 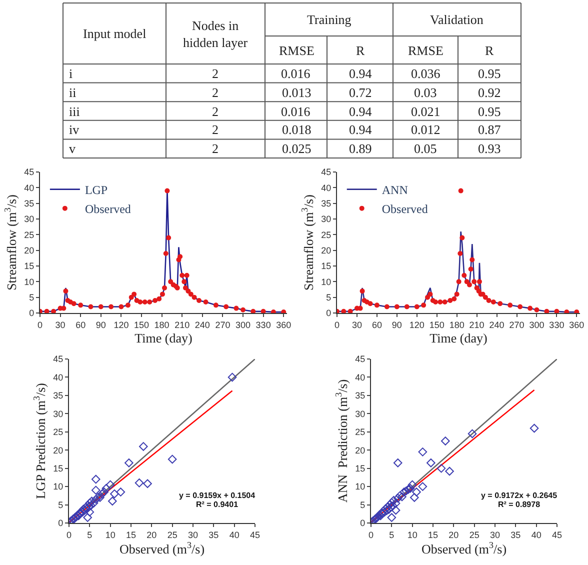 What do you see at coordinates (131, 535) in the screenshot?
I see `x-tick-label: 15` at bounding box center [131, 535].